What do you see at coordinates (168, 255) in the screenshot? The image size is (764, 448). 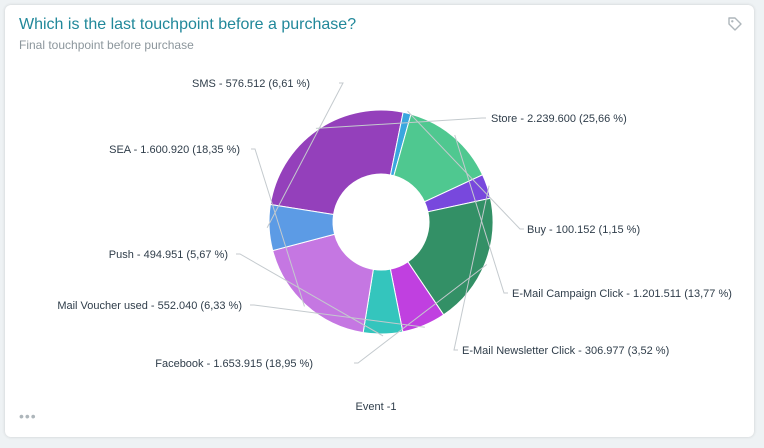 I see `slice-label: Push - 494.951 (5,67 %)` at bounding box center [168, 255].